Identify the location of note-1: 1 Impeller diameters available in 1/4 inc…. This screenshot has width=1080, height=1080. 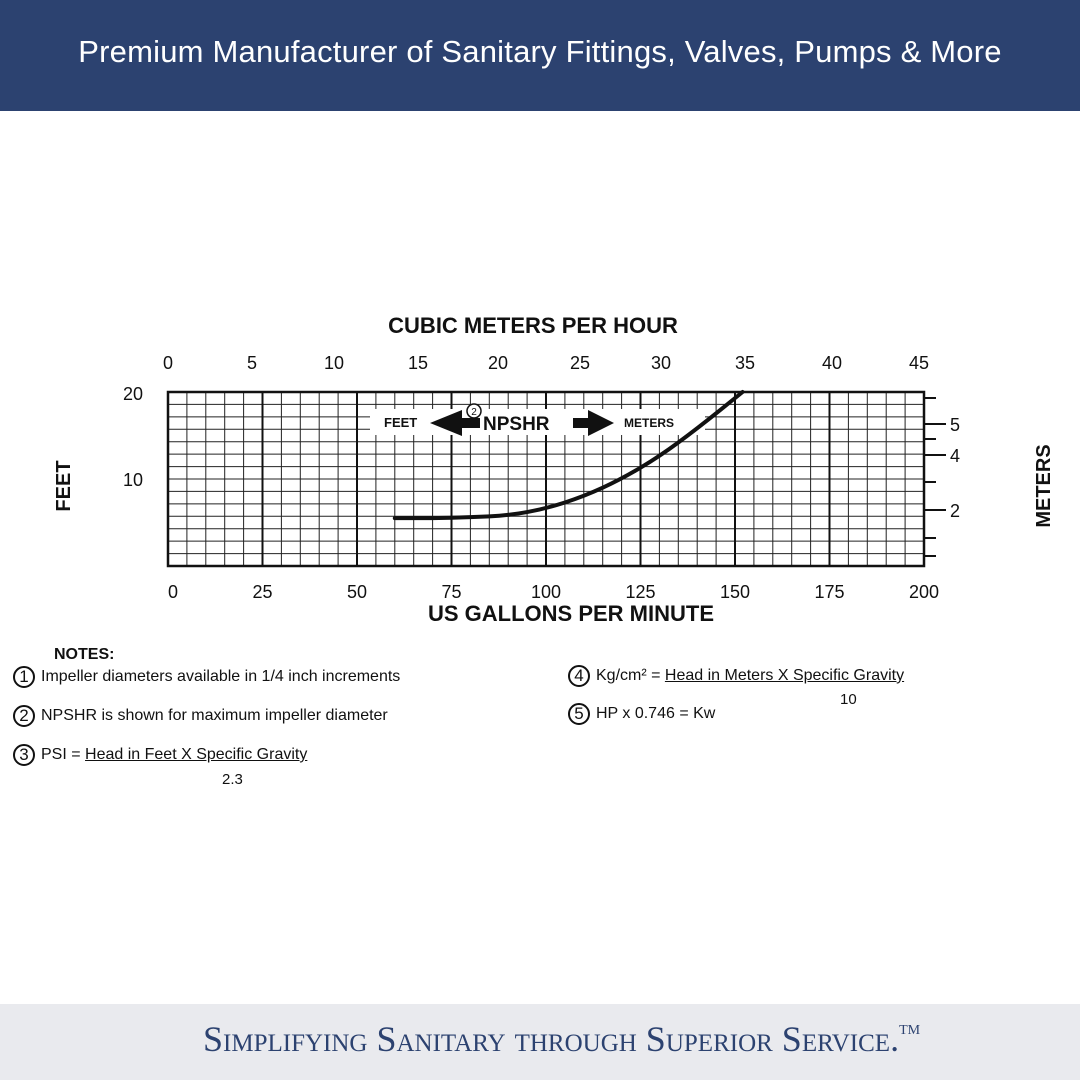
(206, 677).